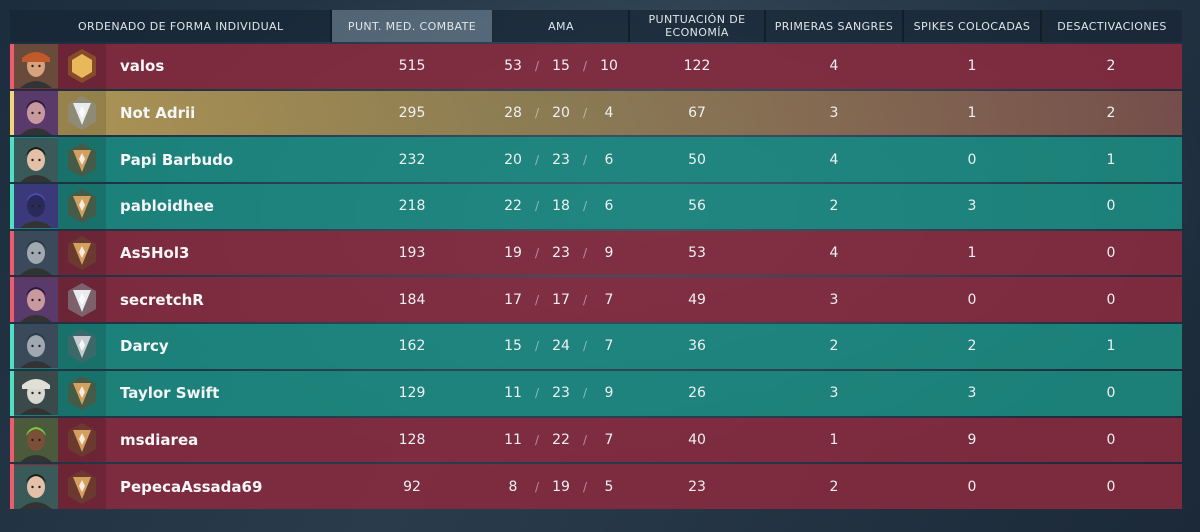 Image resolution: width=1200 pixels, height=532 pixels. I want to click on player-name: msdiarea, so click(159, 439).